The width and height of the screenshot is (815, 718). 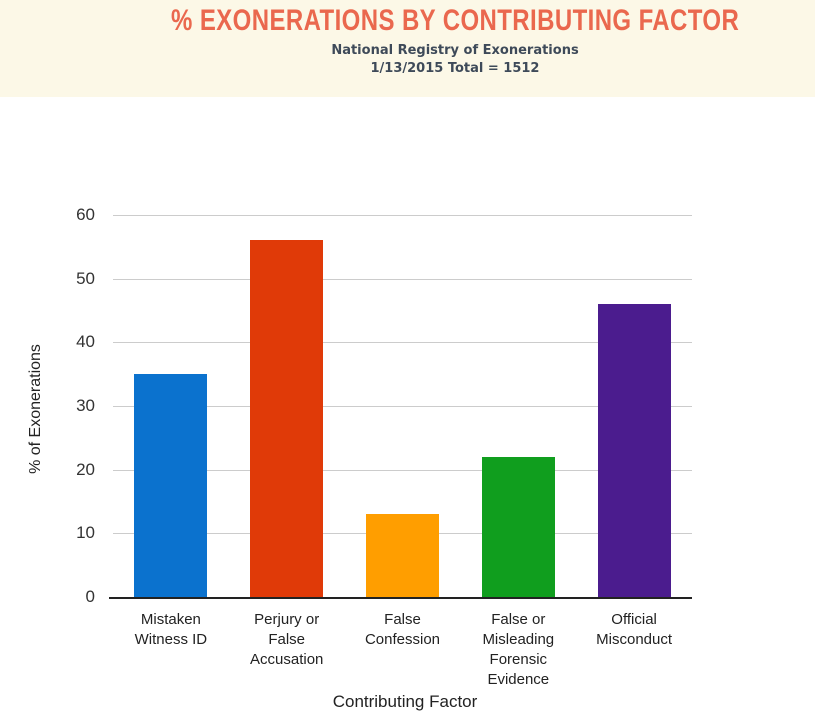 I want to click on x-category-label-false-confession: False Confession, so click(x=402, y=629).